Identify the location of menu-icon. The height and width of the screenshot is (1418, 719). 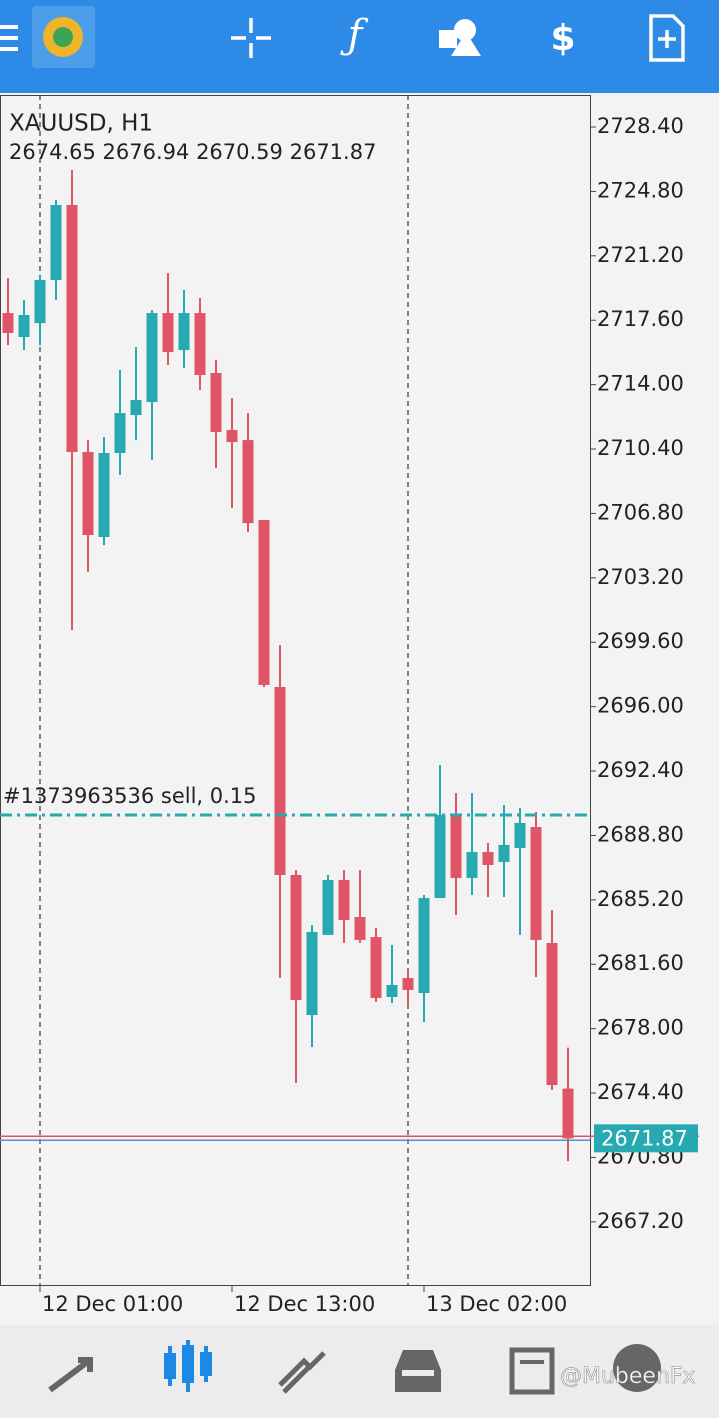
(9, 38).